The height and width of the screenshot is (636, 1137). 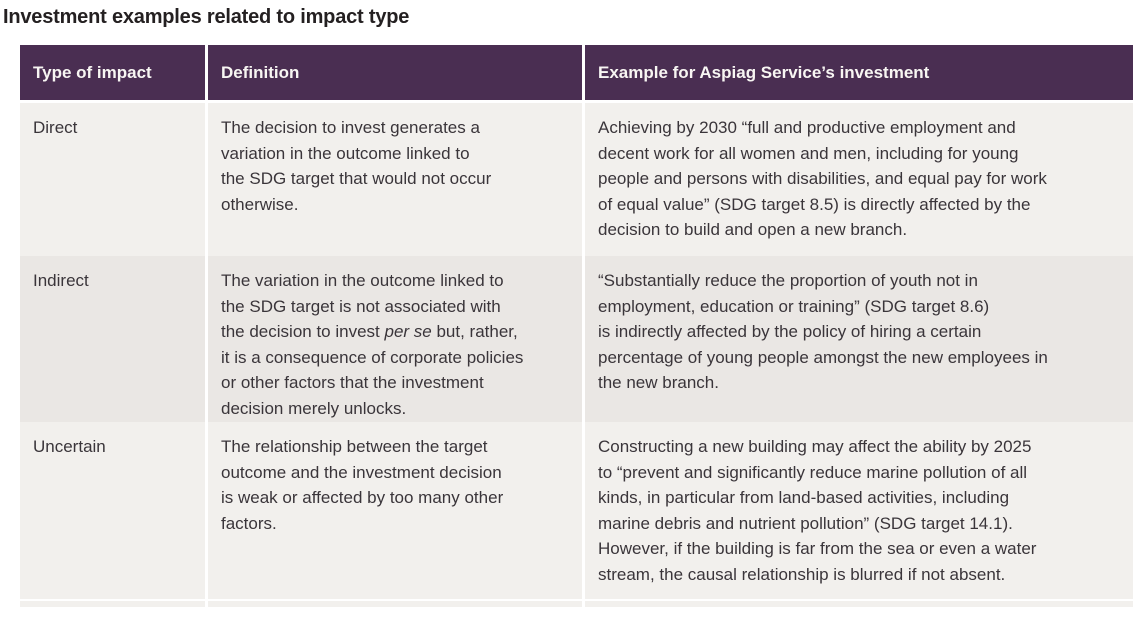 I want to click on table-bottom-strip, so click(x=576, y=604).